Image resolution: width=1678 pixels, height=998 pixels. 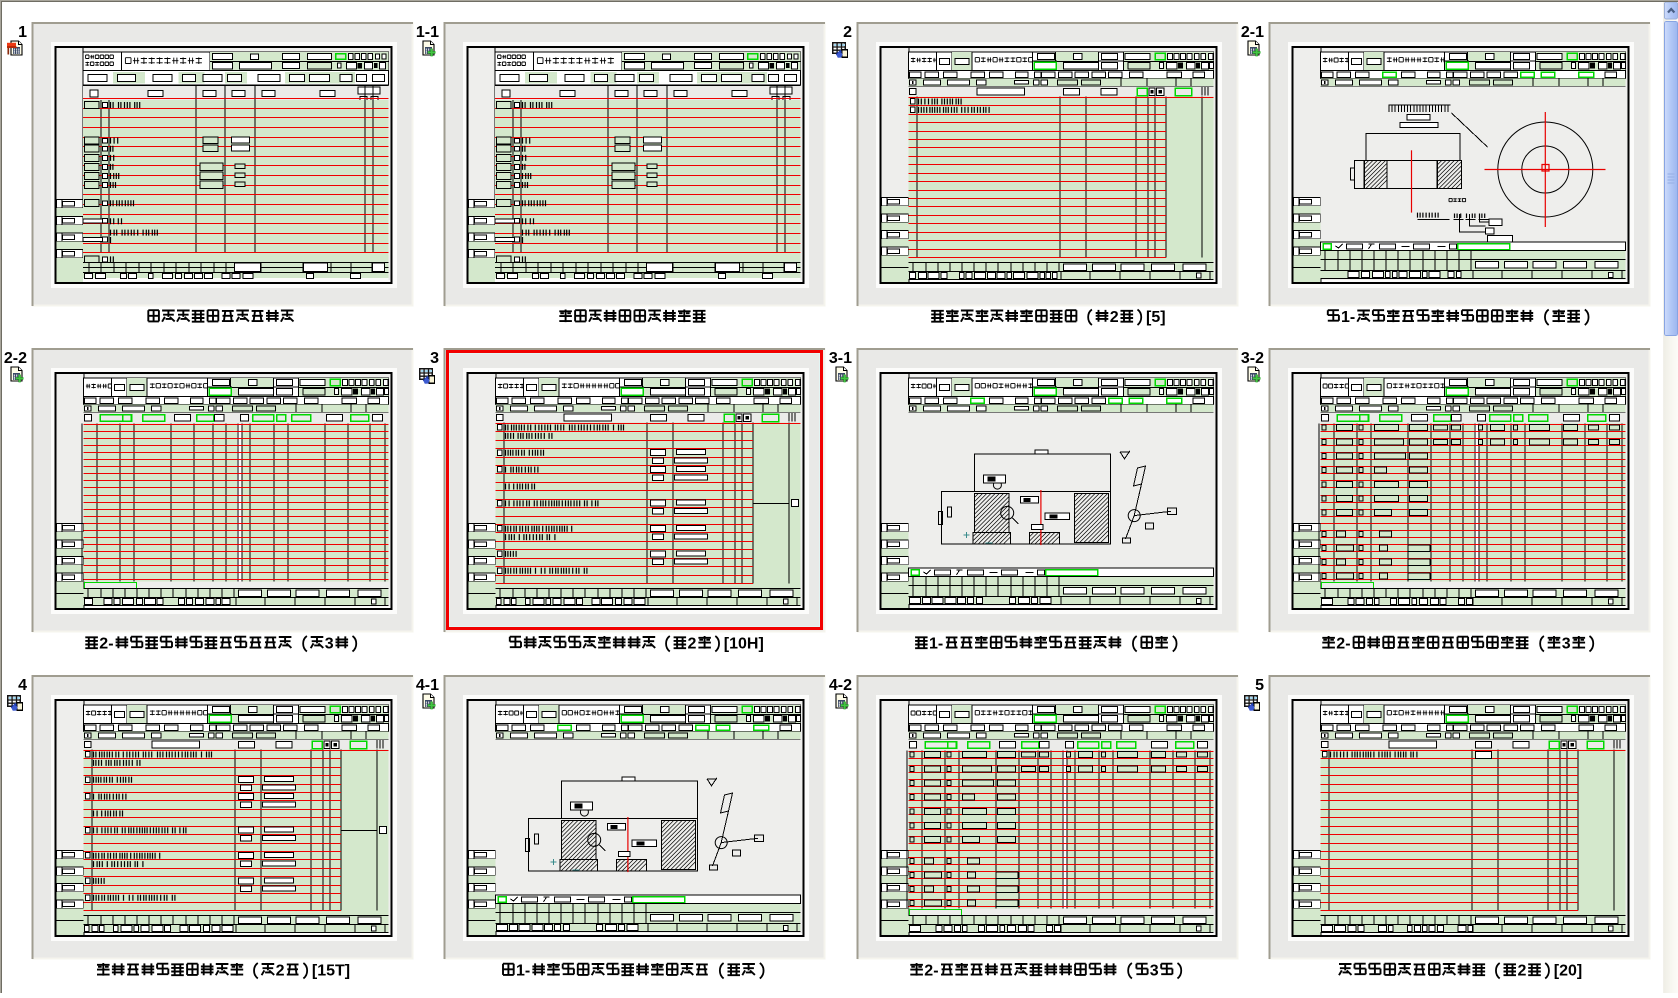 I want to click on svg-text: 3-1, so click(x=840, y=358).